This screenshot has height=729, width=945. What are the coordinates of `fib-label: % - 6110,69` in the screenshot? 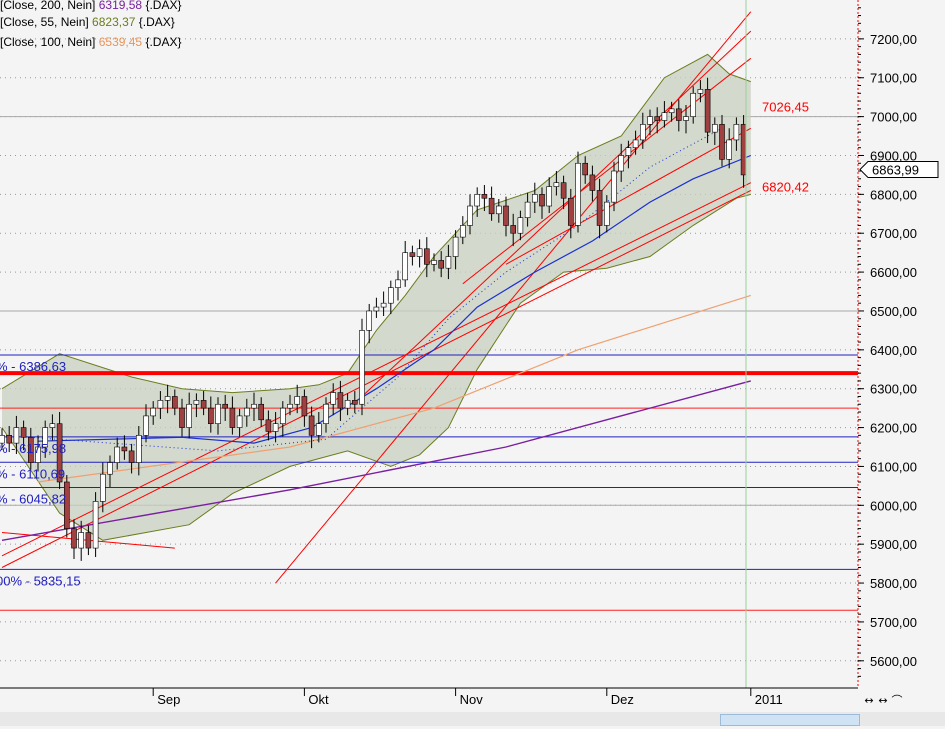 It's located at (32, 473).